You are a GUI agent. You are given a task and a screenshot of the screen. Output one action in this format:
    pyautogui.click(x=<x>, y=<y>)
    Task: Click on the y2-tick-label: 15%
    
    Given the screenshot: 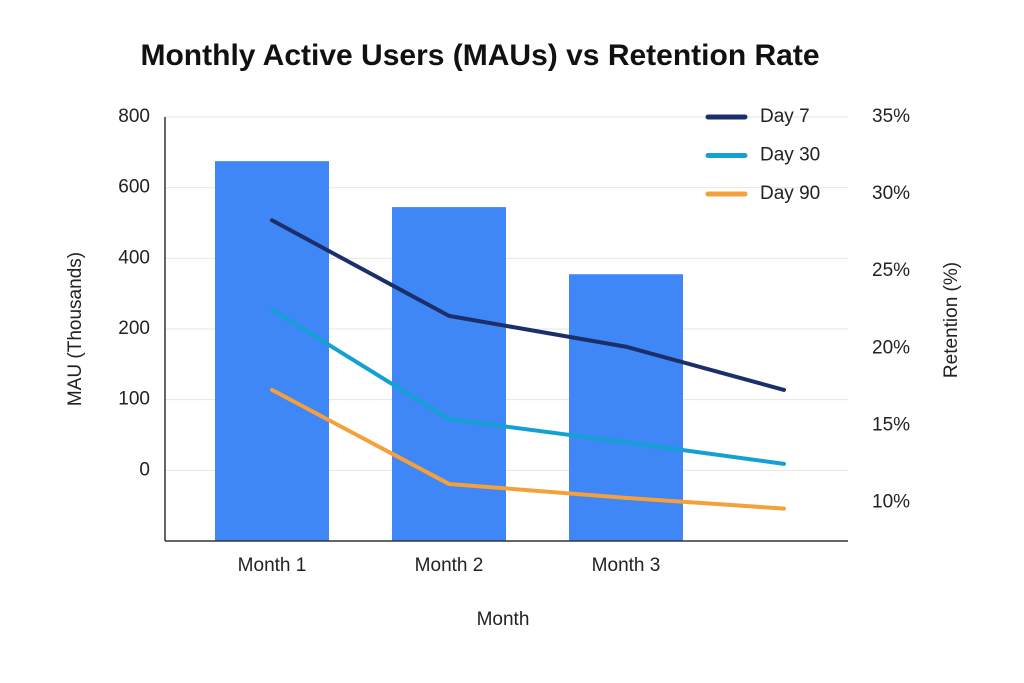 What is the action you would take?
    pyautogui.click(x=891, y=424)
    